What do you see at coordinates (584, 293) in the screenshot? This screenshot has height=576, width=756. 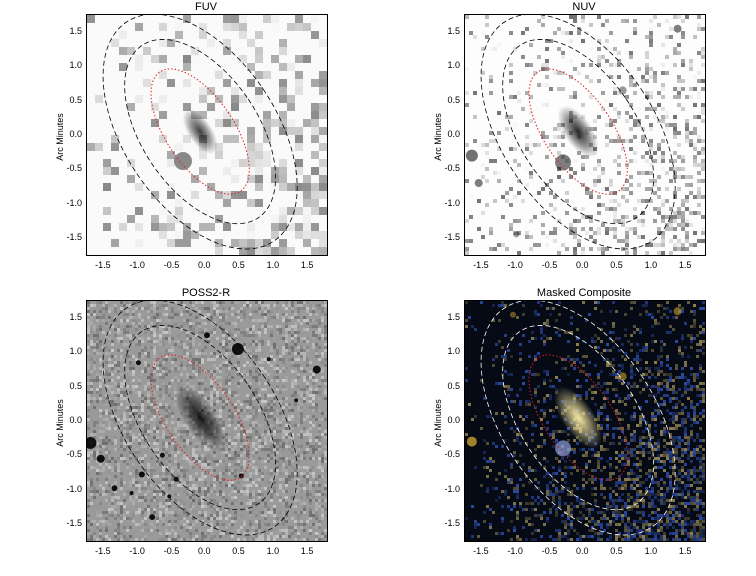 I see `panel-title: Masked Composite` at bounding box center [584, 293].